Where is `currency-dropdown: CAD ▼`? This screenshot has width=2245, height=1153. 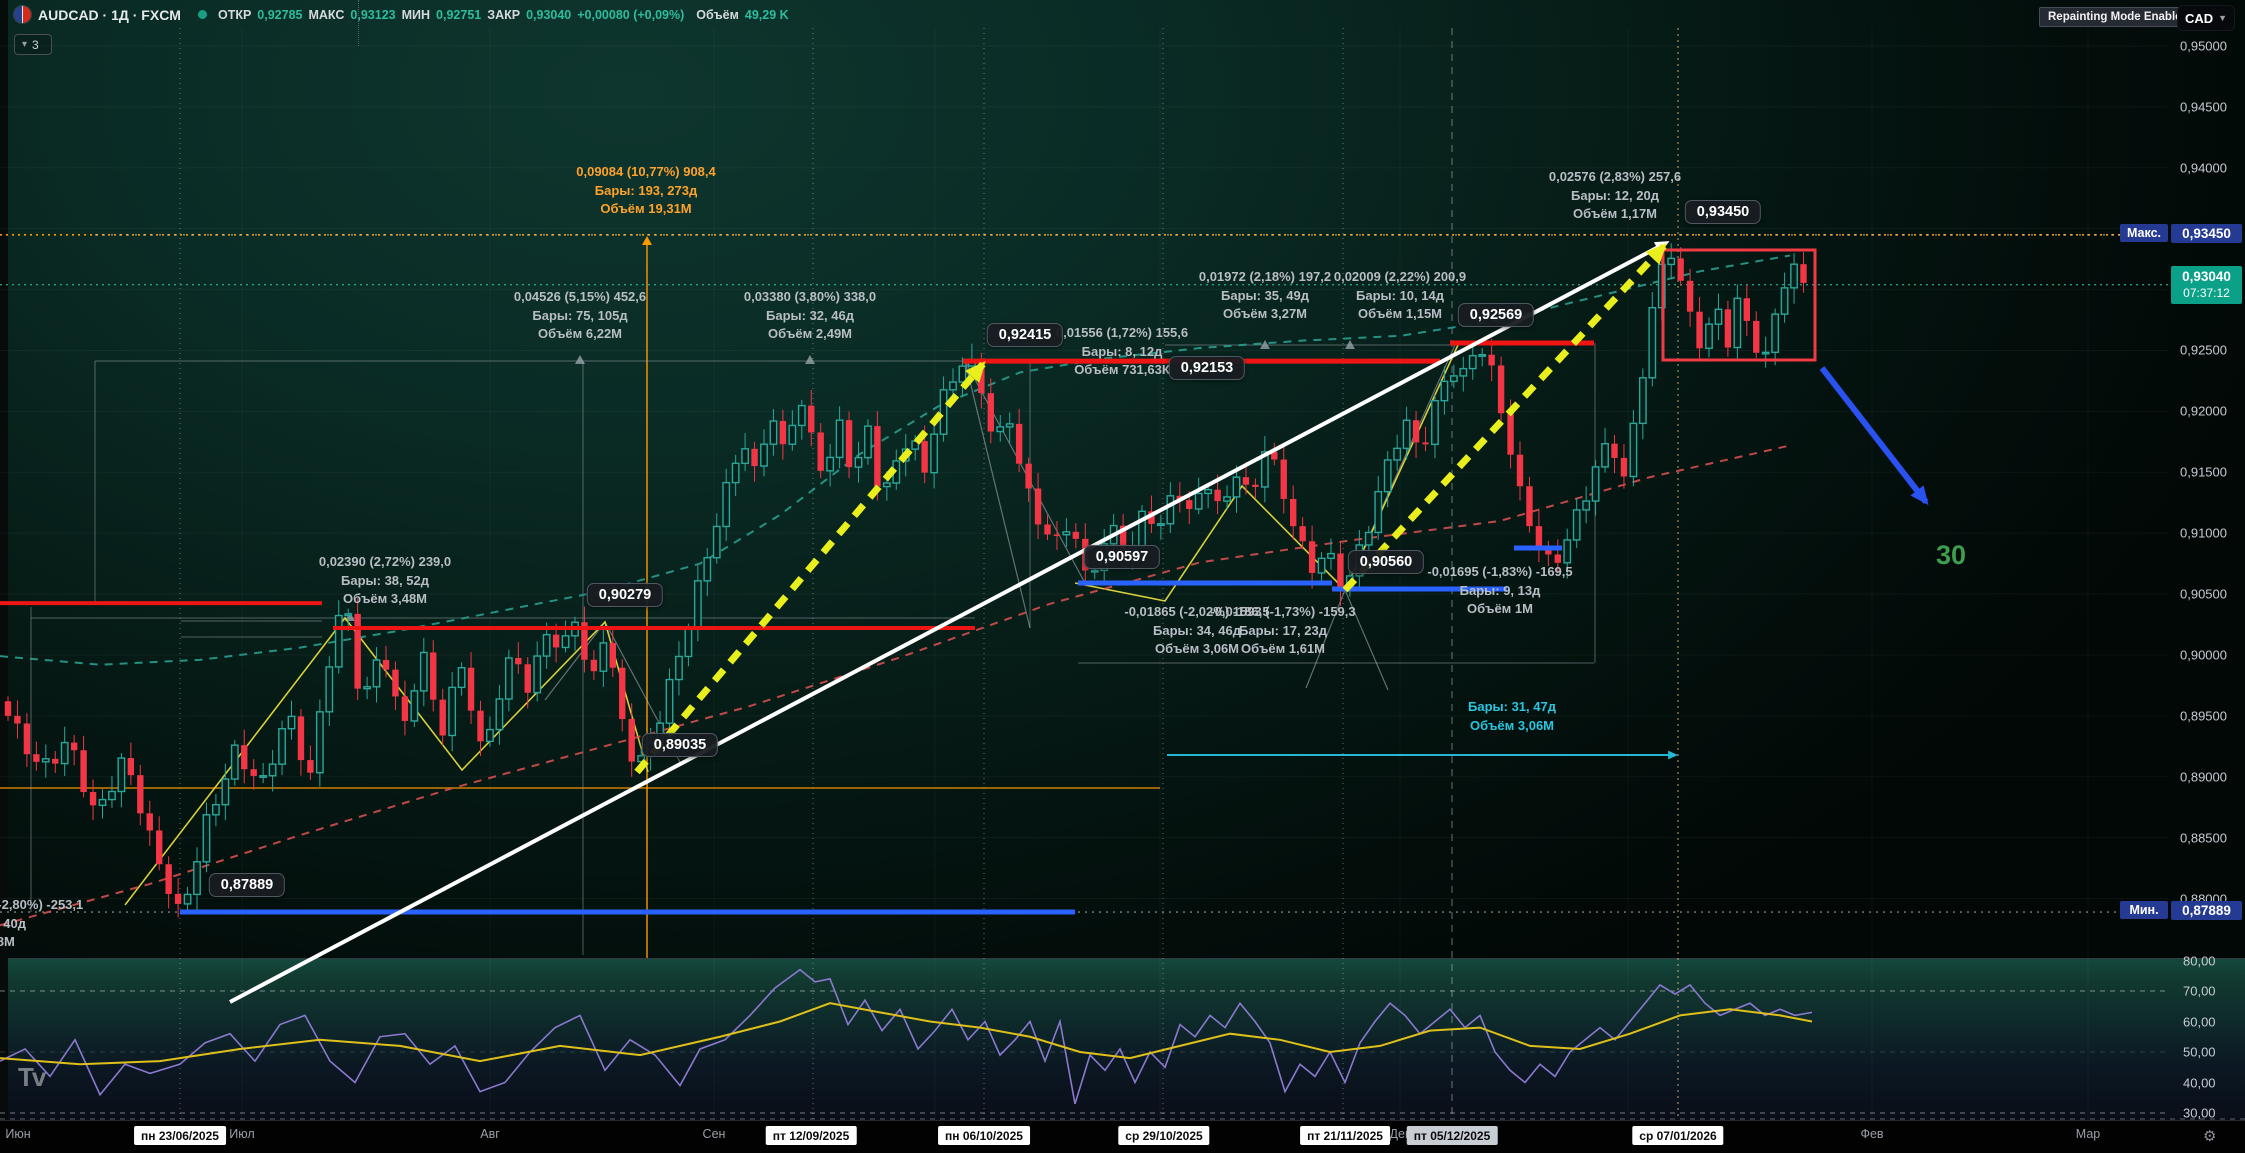
currency-dropdown: CAD ▼ is located at coordinates (2206, 18).